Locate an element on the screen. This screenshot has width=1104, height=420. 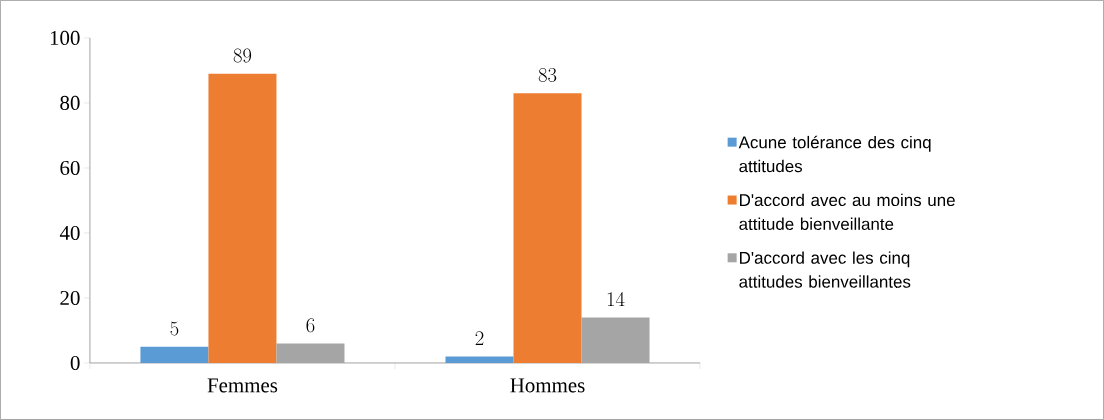
legend-label: Acune tolérance des cinq attitudes is located at coordinates (834, 154).